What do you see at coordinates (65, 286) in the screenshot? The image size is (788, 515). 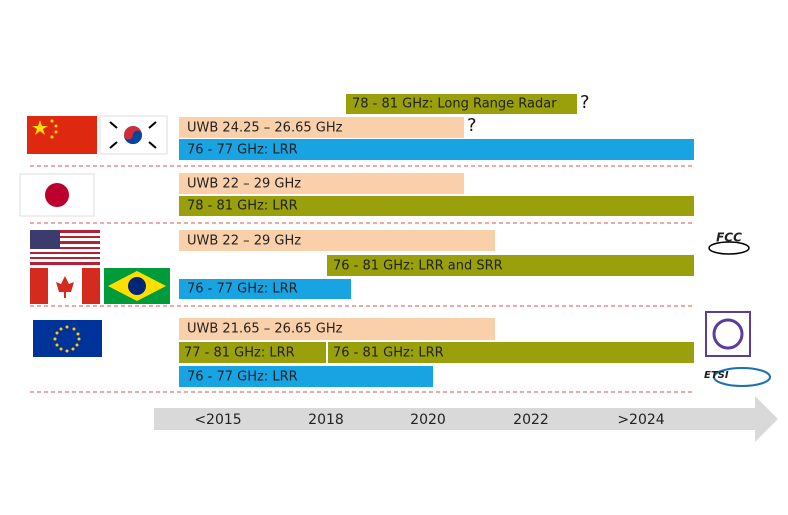 I see `flag-canada` at bounding box center [65, 286].